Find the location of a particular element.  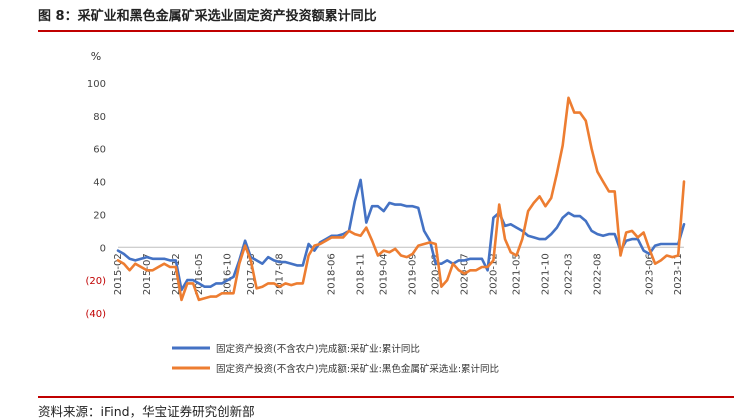

source-note: 资料来源：iFind，华宝证券研究创新部 is located at coordinates (146, 411).